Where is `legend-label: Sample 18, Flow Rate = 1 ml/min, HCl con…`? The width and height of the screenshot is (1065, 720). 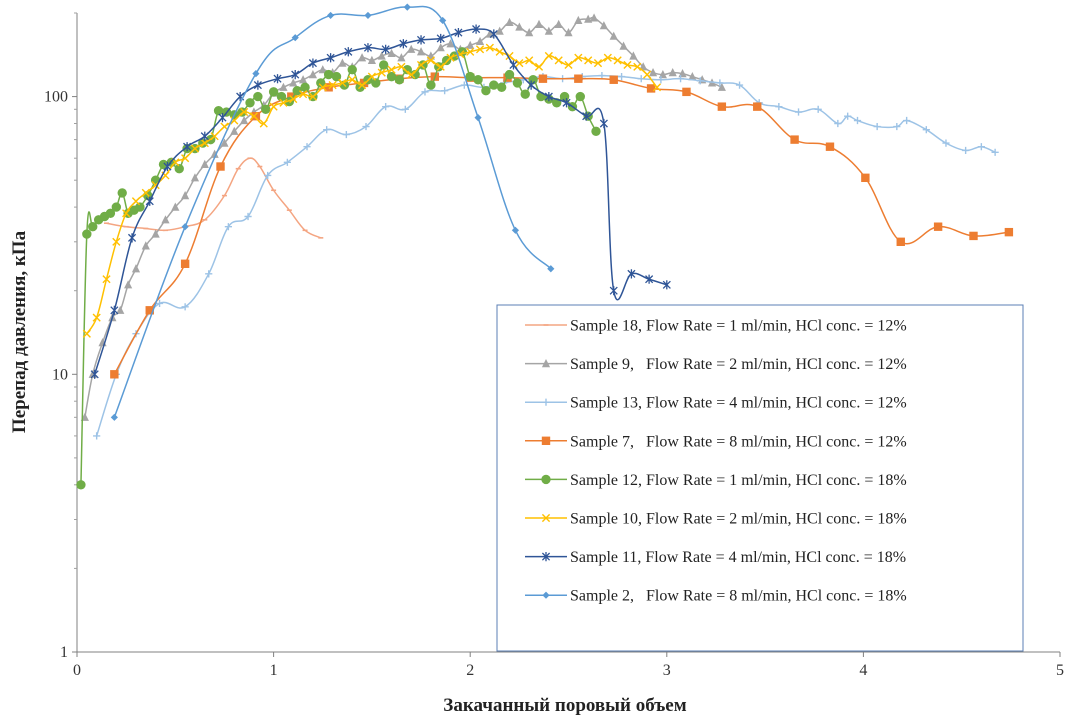 legend-label: Sample 18, Flow Rate = 1 ml/min, HCl con… is located at coordinates (738, 326).